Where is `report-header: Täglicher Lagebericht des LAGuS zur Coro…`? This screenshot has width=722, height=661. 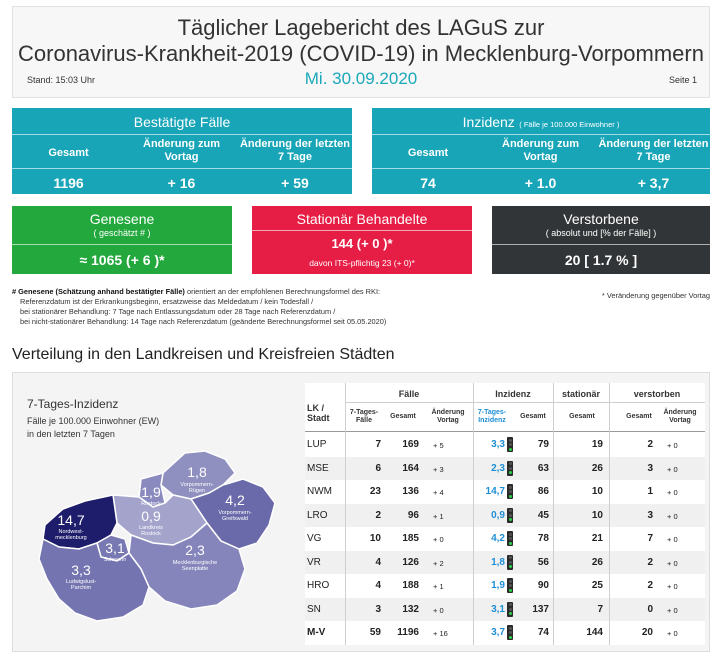 report-header: Täglicher Lagebericht des LAGuS zur Coro… is located at coordinates (361, 52).